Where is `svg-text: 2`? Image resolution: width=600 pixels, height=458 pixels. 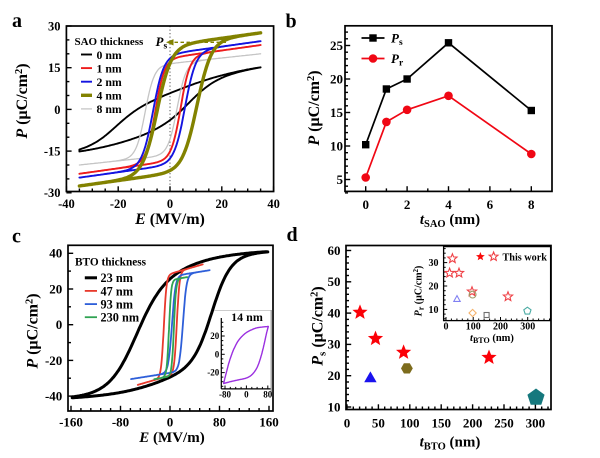
svg-text: 2 is located at coordinates (407, 204).